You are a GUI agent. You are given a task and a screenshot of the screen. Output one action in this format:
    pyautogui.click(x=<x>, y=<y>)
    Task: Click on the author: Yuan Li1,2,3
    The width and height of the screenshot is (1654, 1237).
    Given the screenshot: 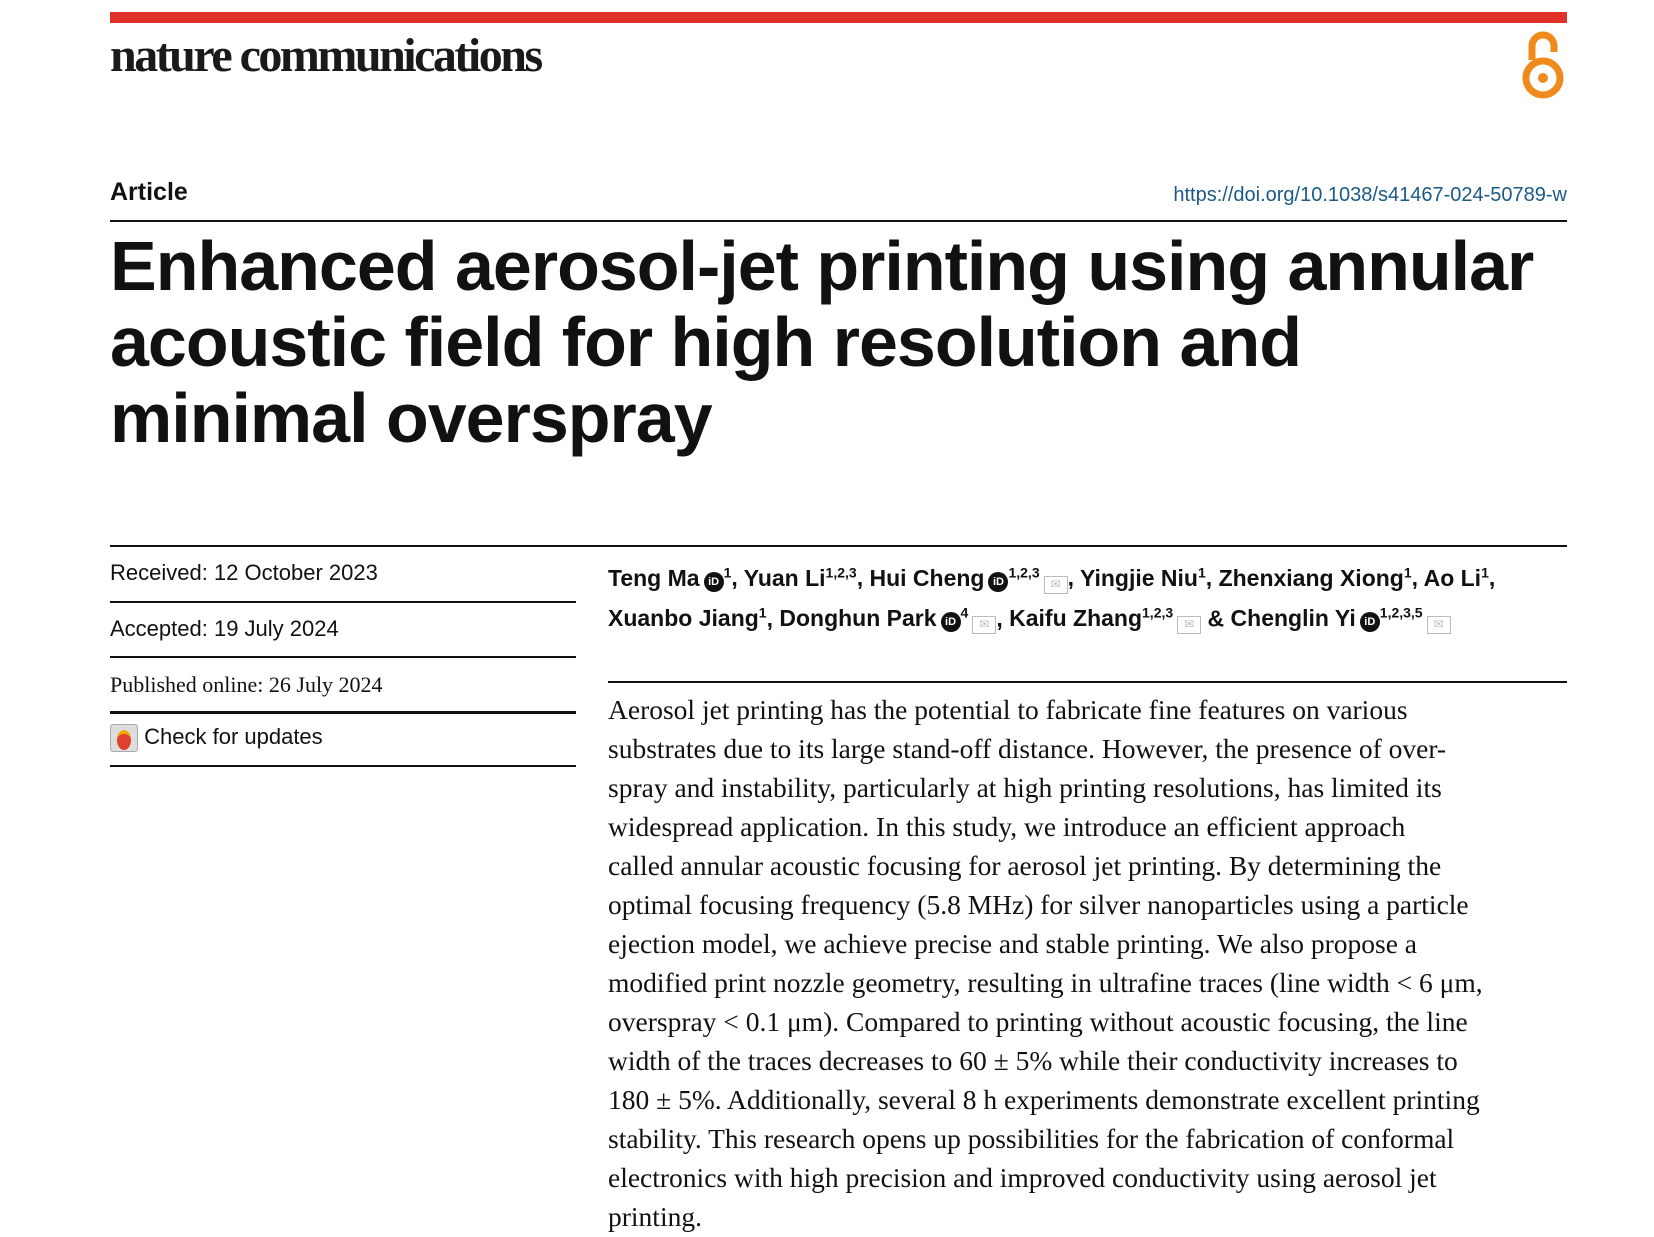 What is the action you would take?
    pyautogui.click(x=800, y=577)
    